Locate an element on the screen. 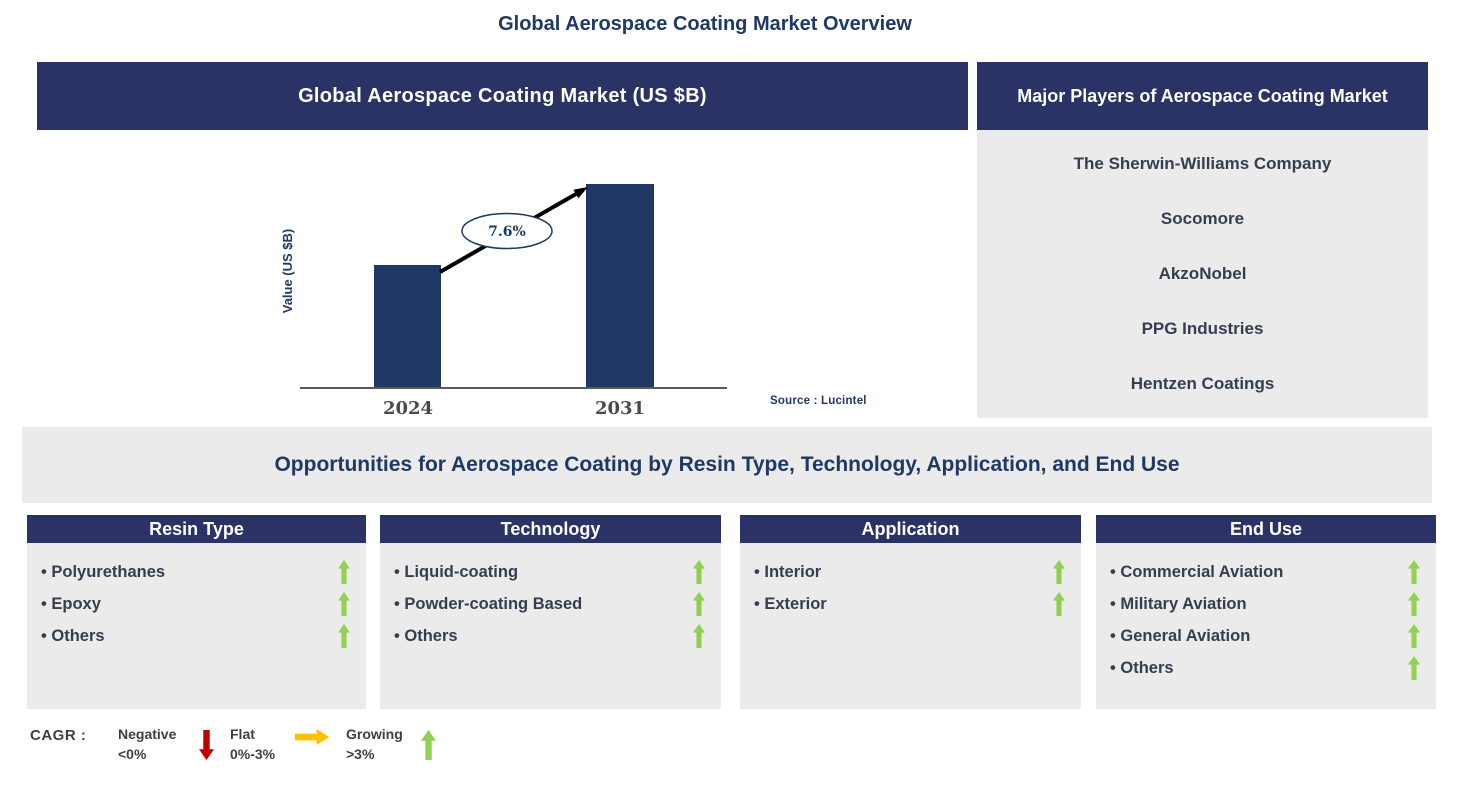  legend-negative-label: Negative is located at coordinates (147, 734).